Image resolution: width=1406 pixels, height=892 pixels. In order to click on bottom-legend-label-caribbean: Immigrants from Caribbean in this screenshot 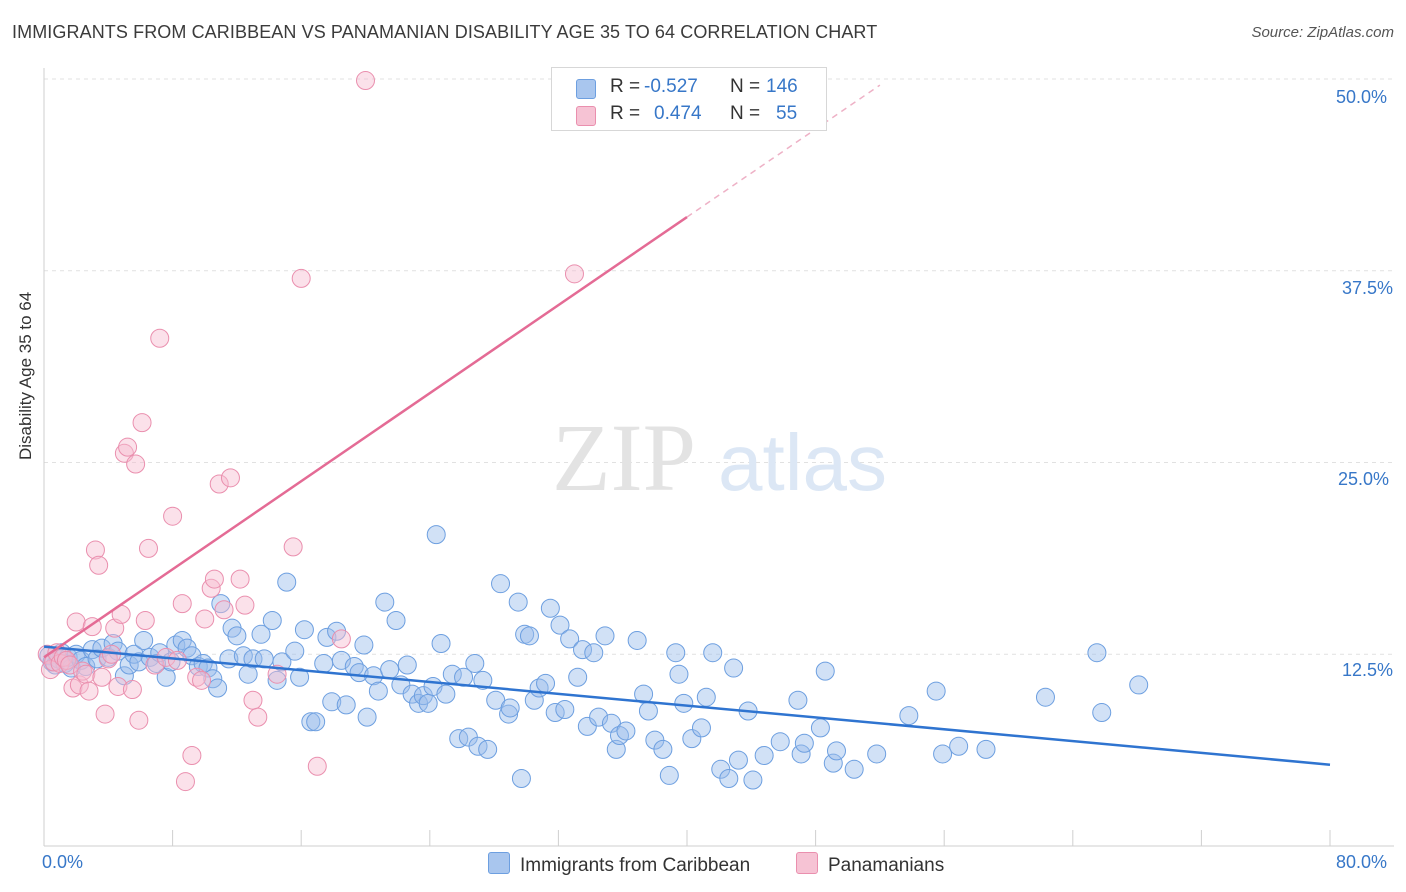, I will do `click(635, 865)`.